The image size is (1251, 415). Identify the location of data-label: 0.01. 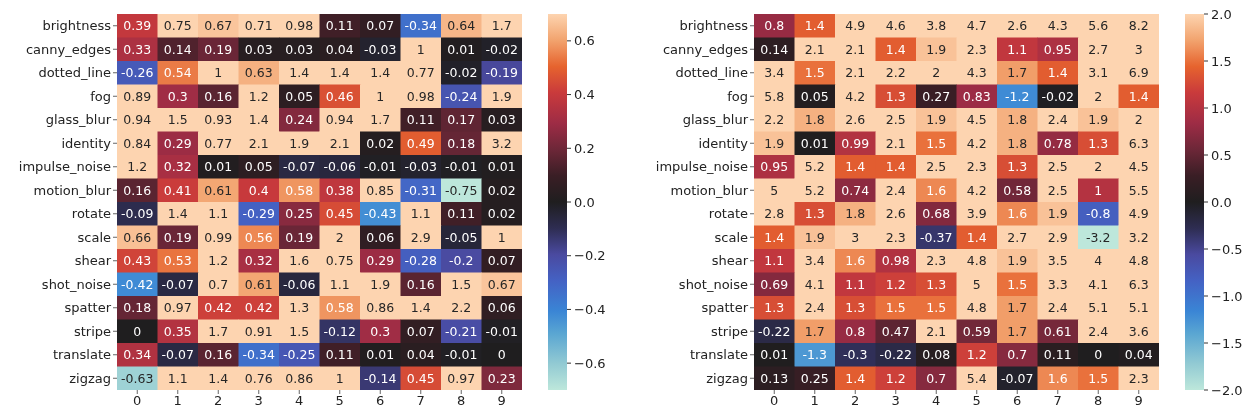
(814, 143).